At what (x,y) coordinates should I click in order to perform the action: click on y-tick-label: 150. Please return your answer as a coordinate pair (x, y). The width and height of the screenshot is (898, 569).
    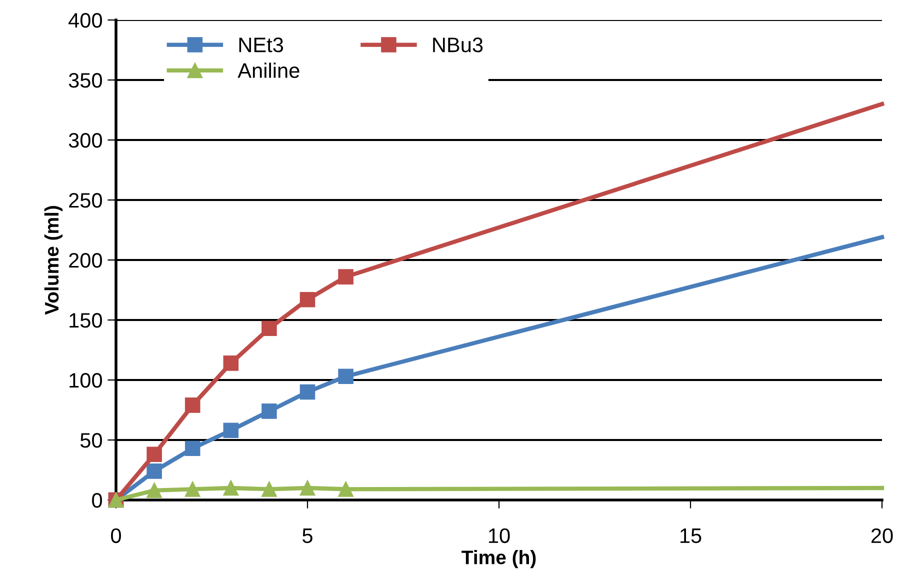
    Looking at the image, I should click on (86, 320).